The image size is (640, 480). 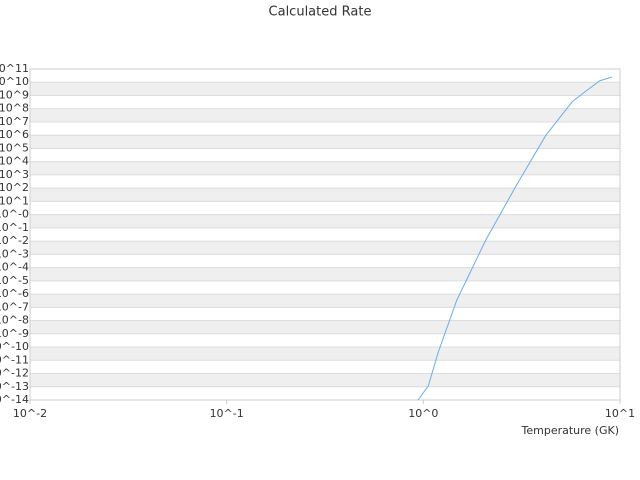 What do you see at coordinates (14, 293) in the screenshot?
I see `y-tick-label: 10^-6` at bounding box center [14, 293].